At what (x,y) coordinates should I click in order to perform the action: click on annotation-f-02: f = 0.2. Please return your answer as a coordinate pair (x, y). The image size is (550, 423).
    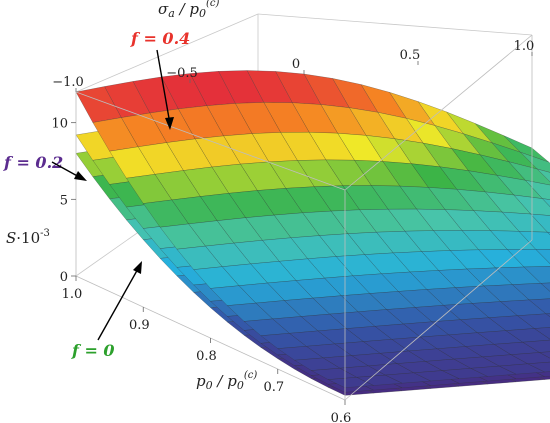
    Looking at the image, I should click on (45, 167).